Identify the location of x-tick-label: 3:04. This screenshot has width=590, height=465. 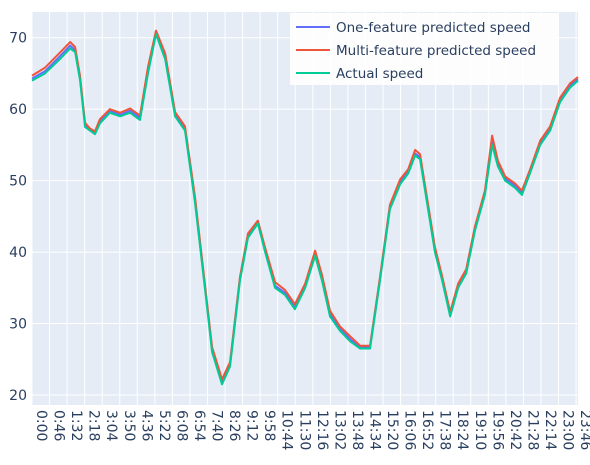
(111, 426).